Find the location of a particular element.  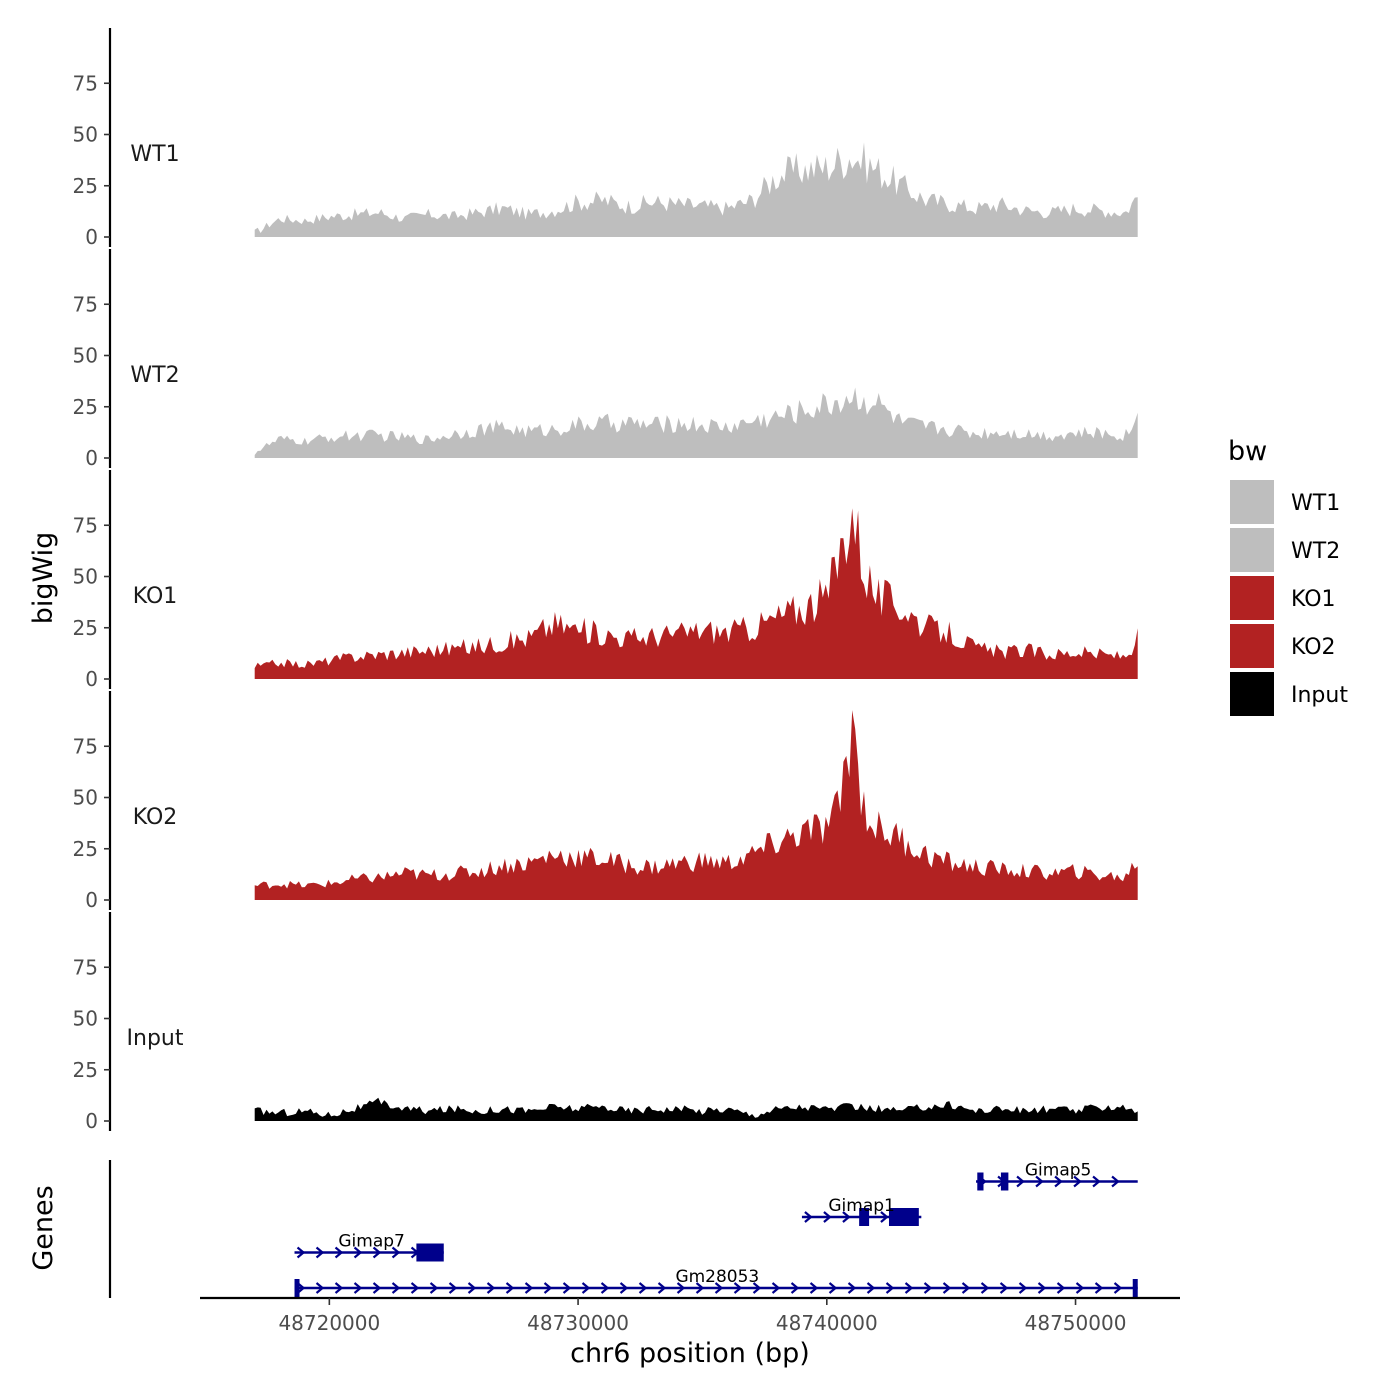

genes-axis-title: Genes is located at coordinates (43, 1227).